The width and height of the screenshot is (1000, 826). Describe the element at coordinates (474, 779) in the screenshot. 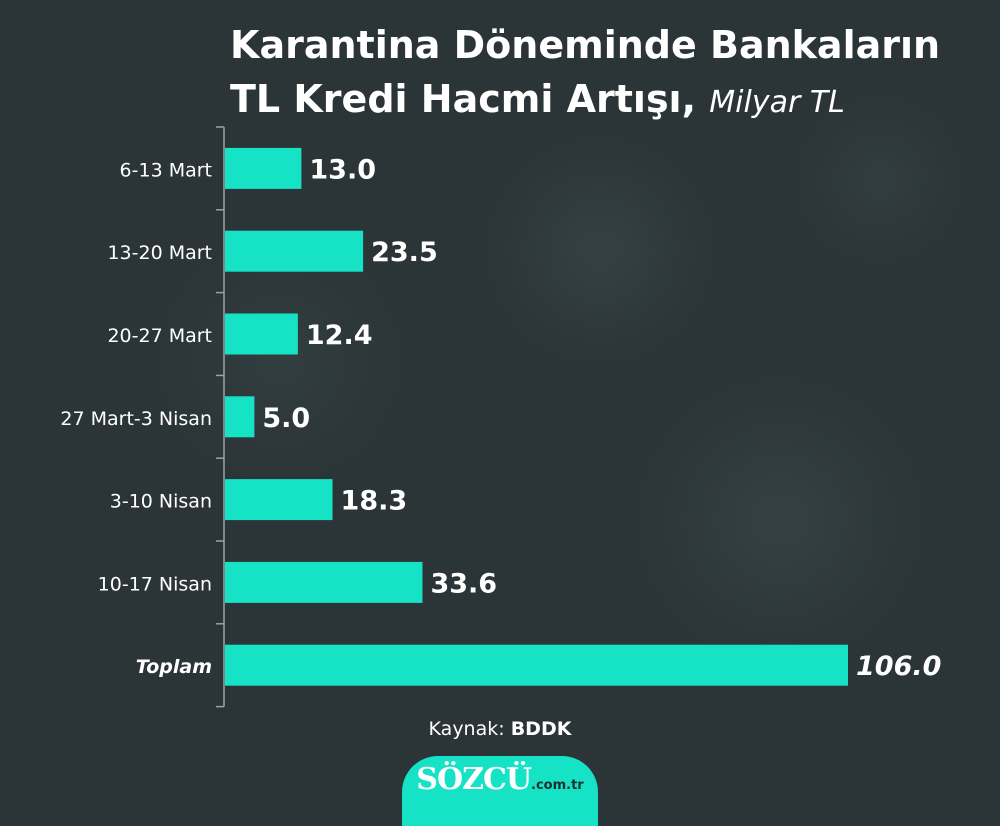

I see `logo-name: SÖZCÜ` at that location.